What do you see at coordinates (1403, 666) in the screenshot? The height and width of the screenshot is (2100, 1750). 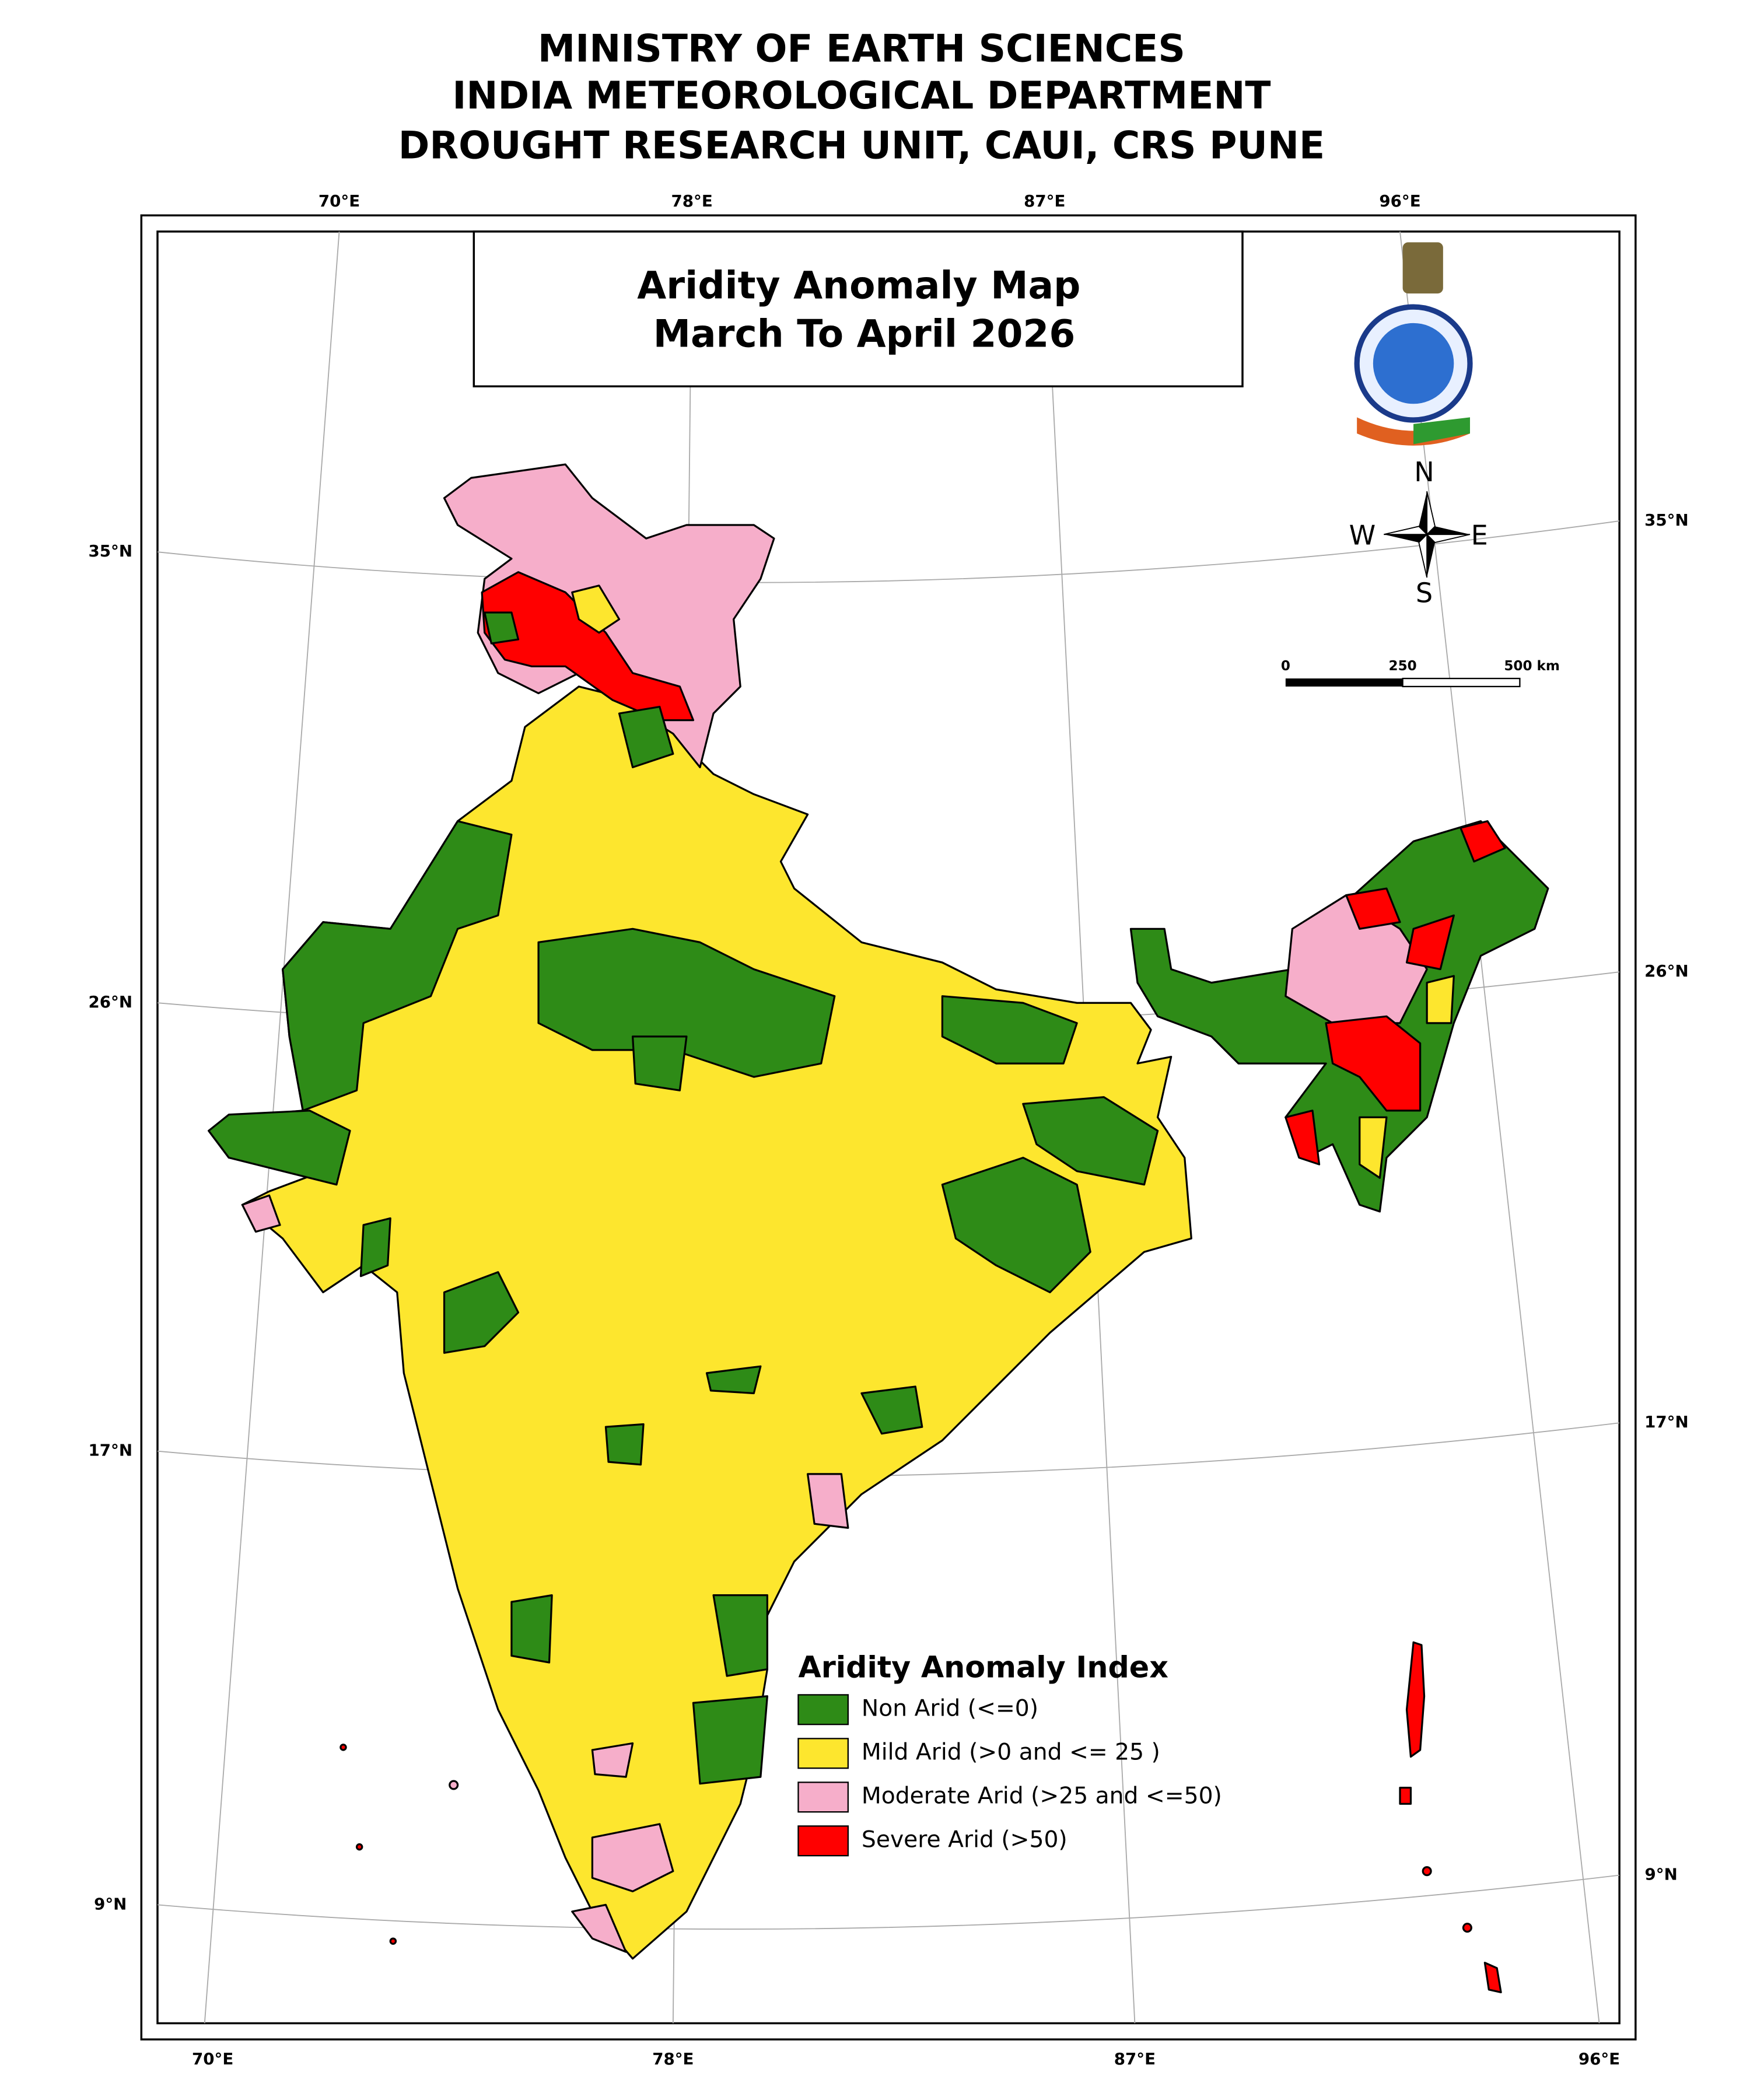 I see `scale-label: 250` at bounding box center [1403, 666].